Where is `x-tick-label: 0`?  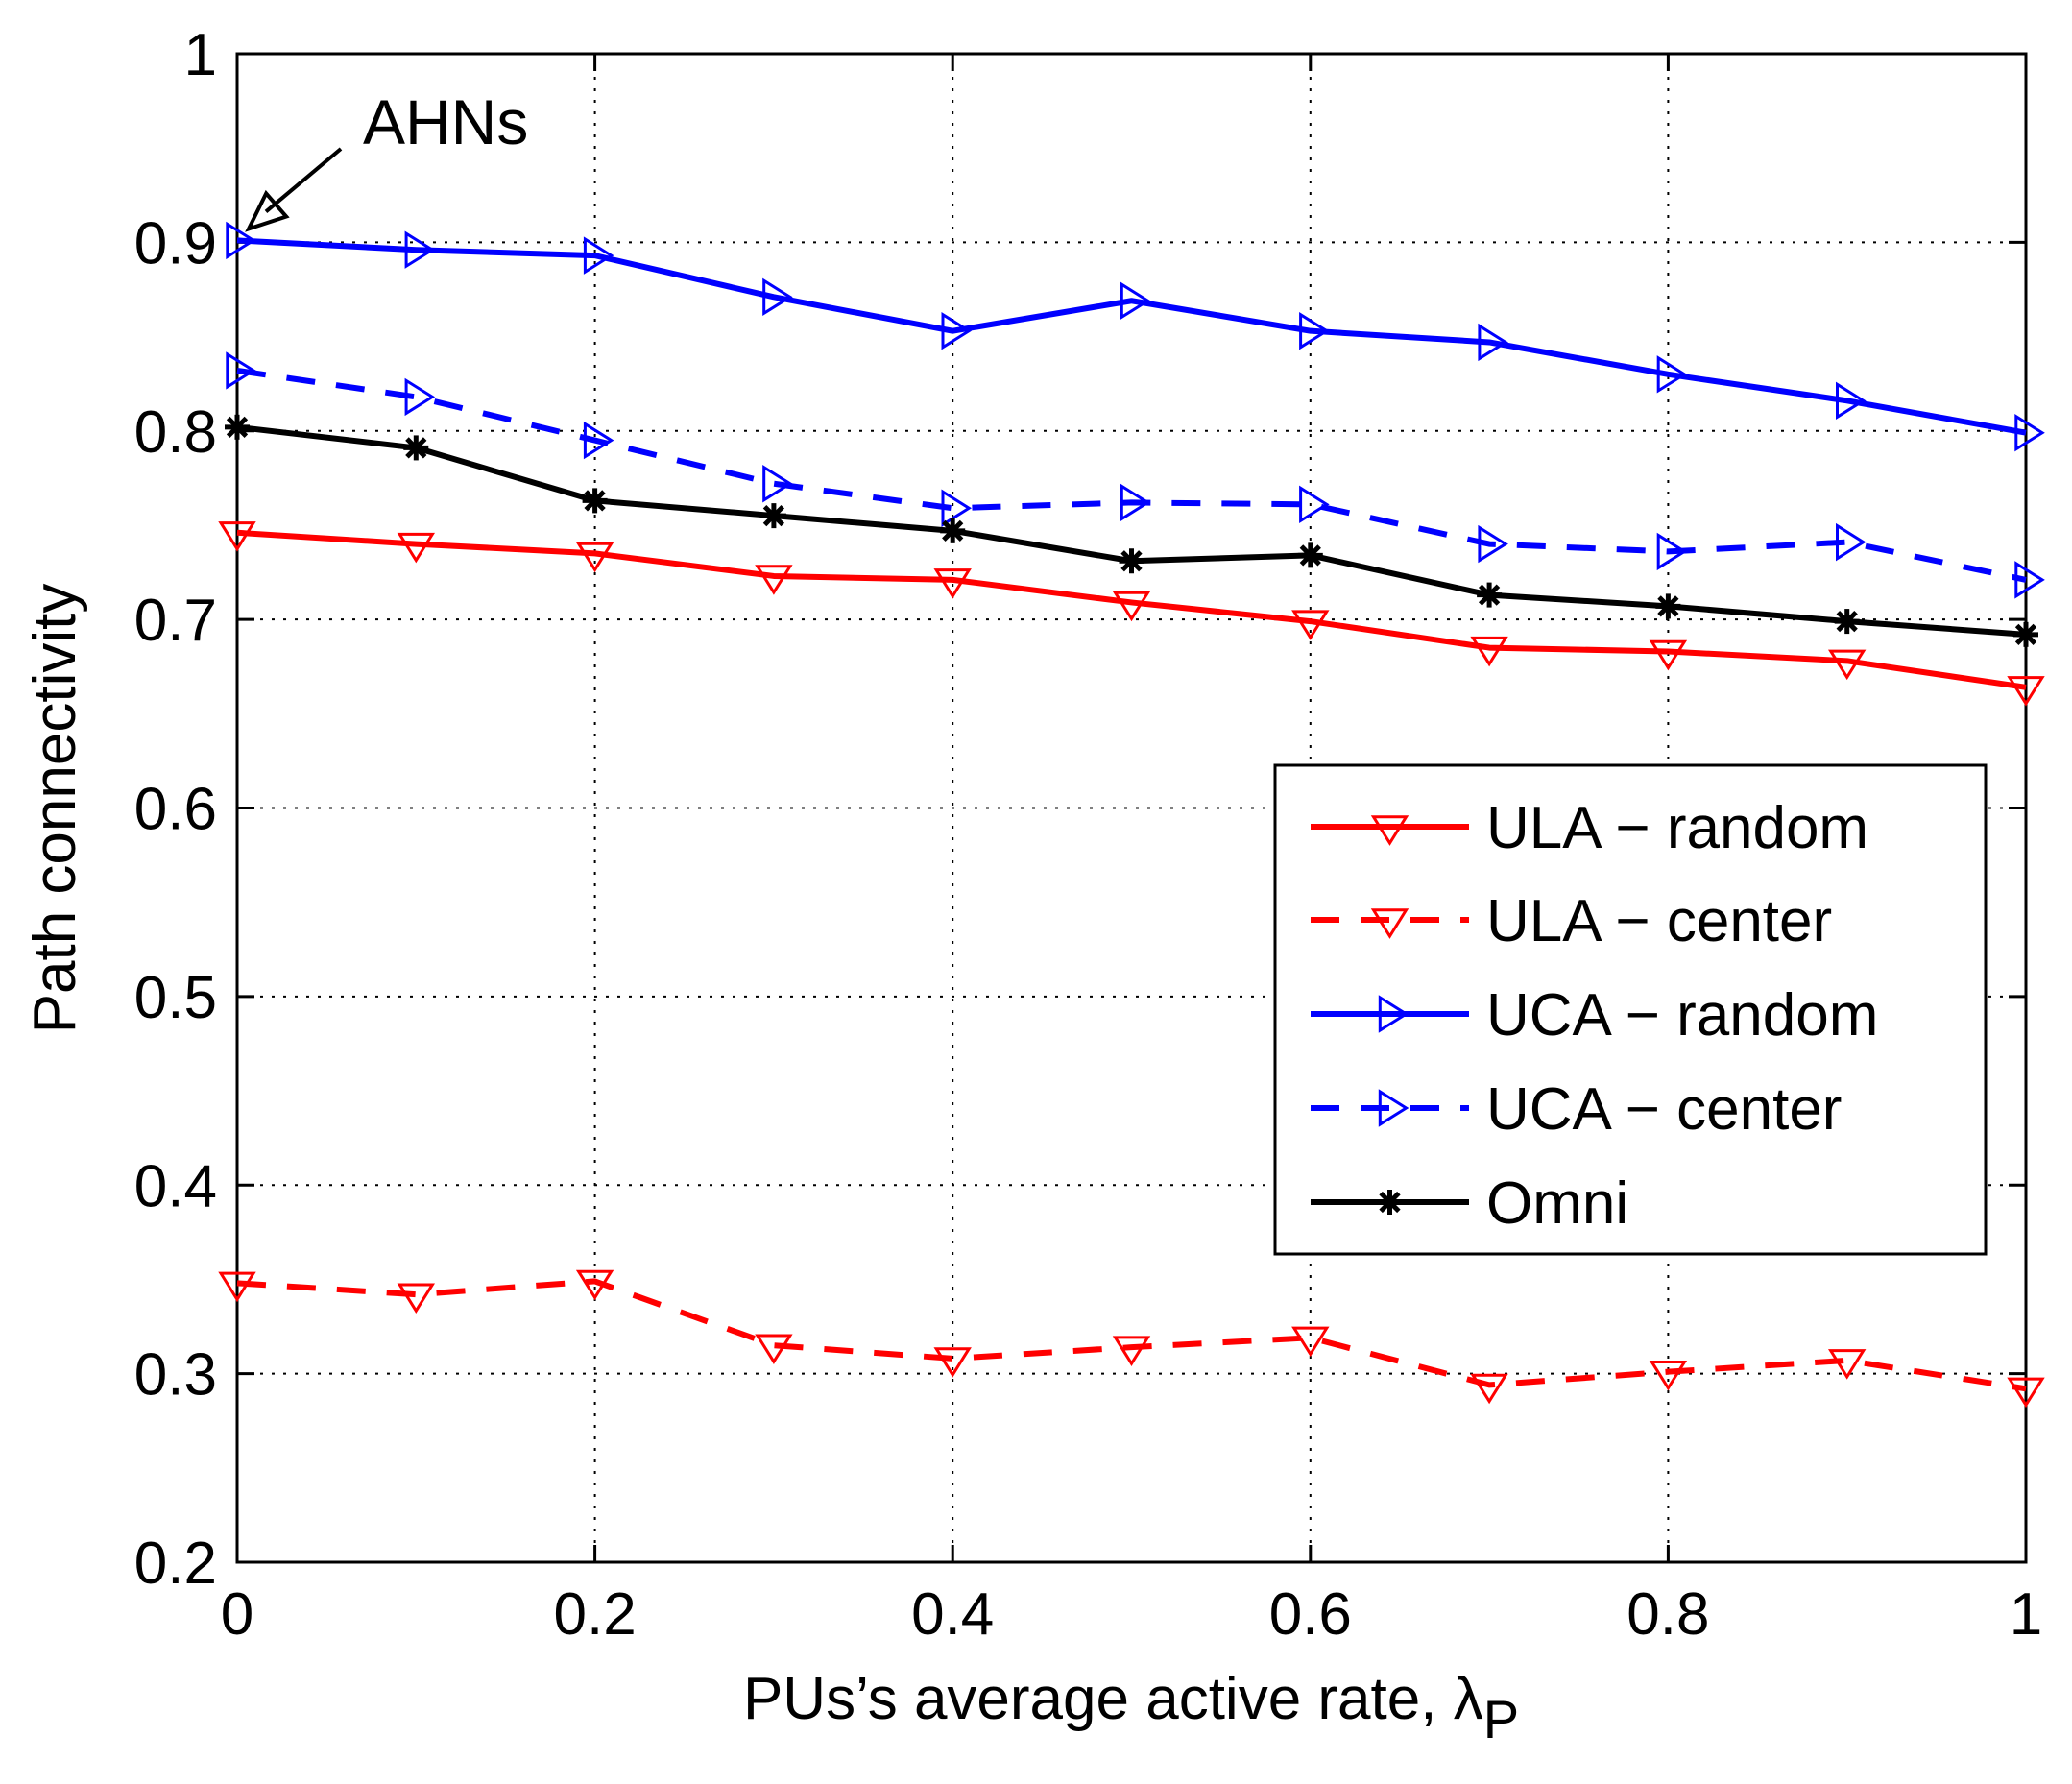 x-tick-label: 0 is located at coordinates (237, 1614).